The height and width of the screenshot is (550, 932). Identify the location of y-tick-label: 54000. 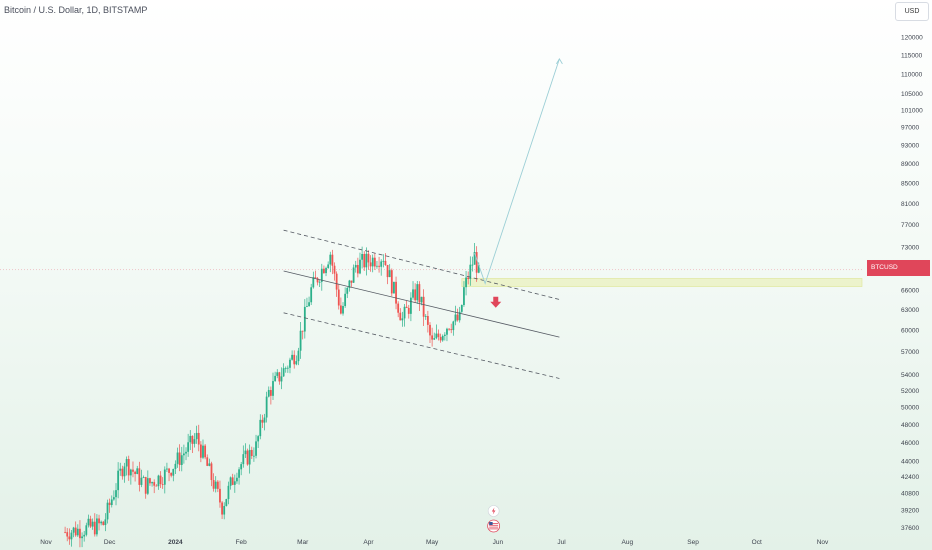
(910, 375).